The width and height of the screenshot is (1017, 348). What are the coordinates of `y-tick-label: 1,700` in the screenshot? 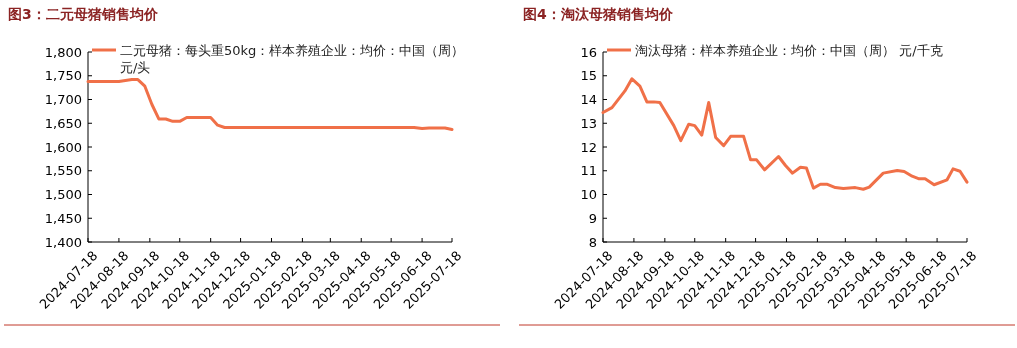 It's located at (63, 100).